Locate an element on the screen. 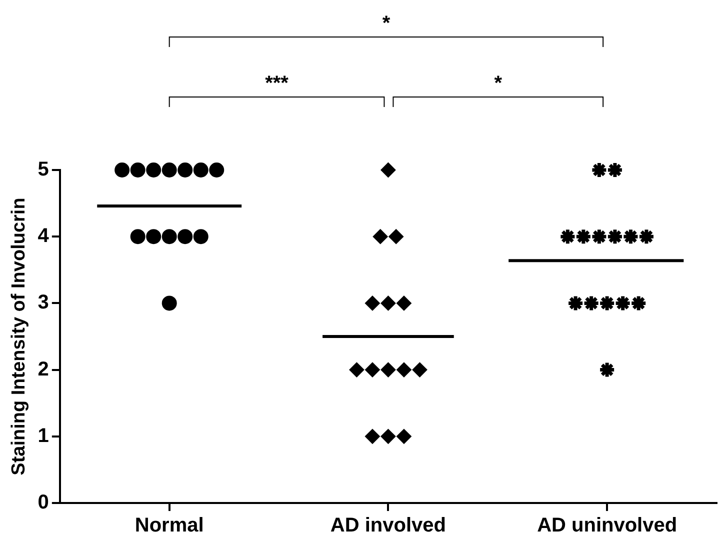 The width and height of the screenshot is (727, 545). y-tick-label: 3 is located at coordinates (43, 303).